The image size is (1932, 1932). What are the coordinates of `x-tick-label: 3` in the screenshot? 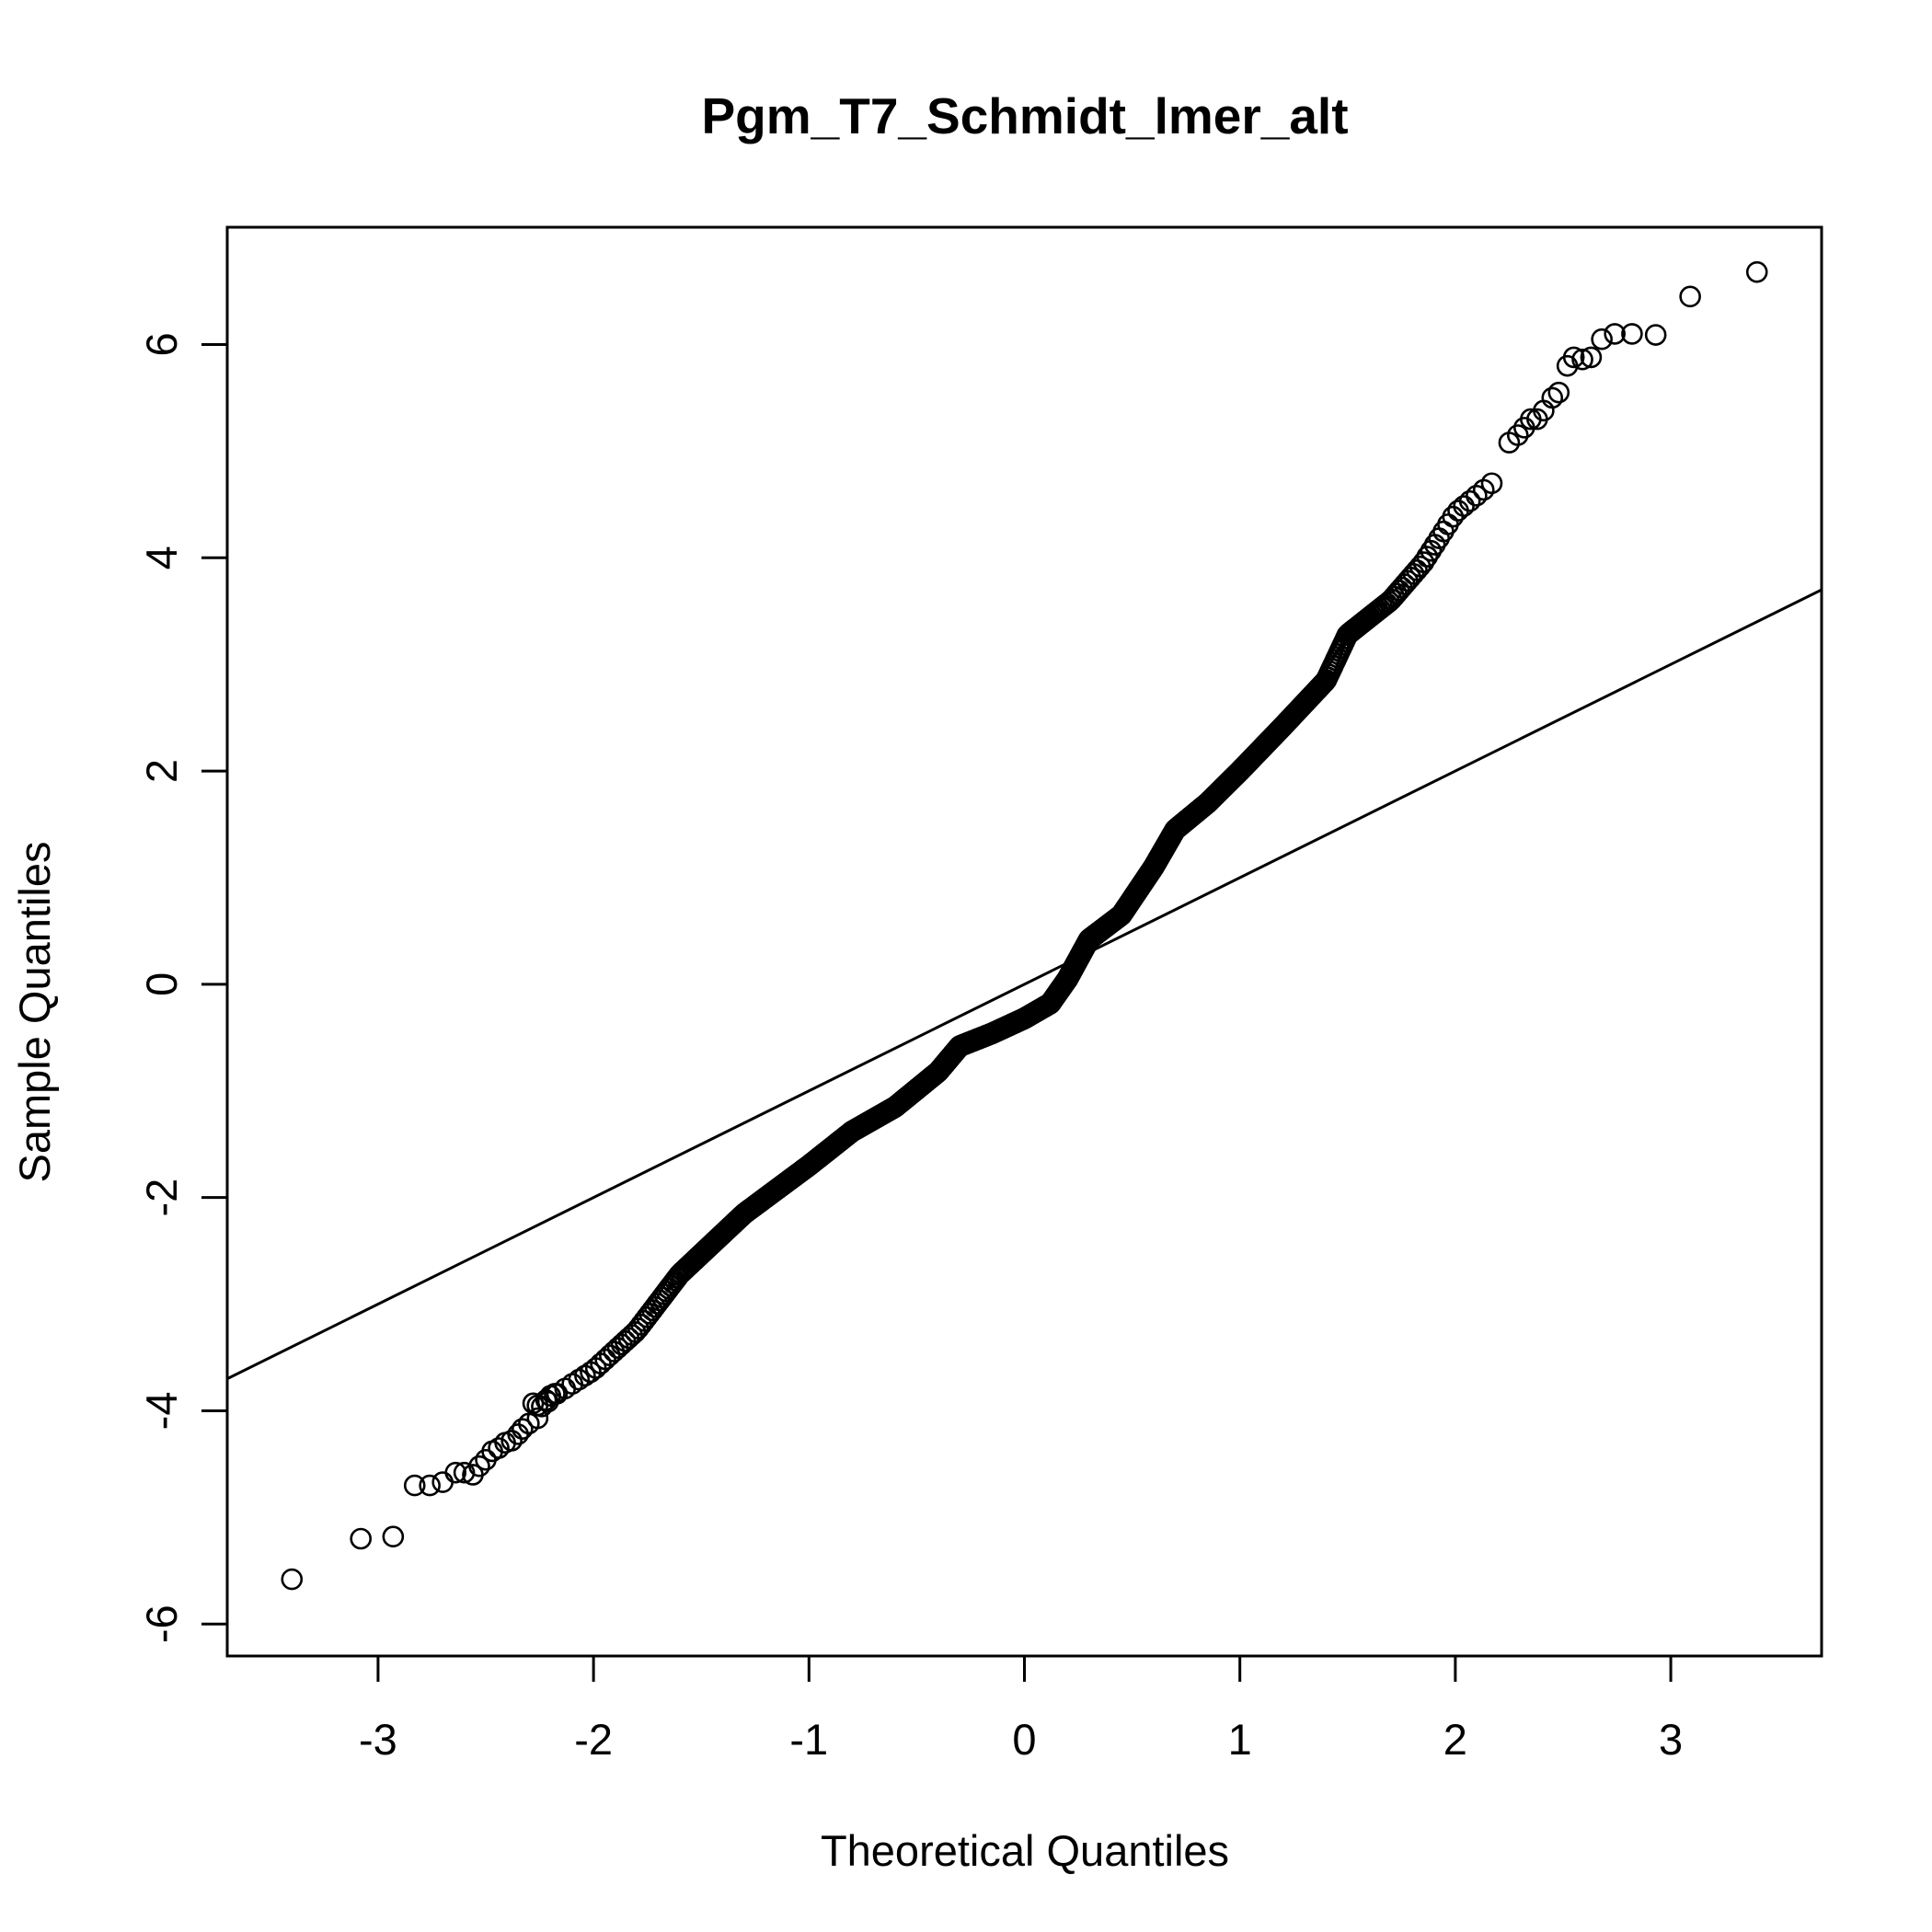 It's located at (1671, 1739).